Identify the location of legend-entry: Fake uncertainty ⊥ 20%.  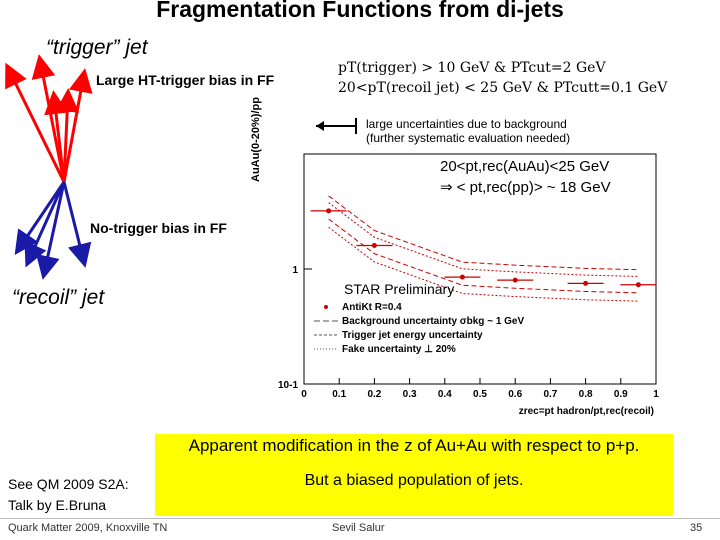
(399, 349).